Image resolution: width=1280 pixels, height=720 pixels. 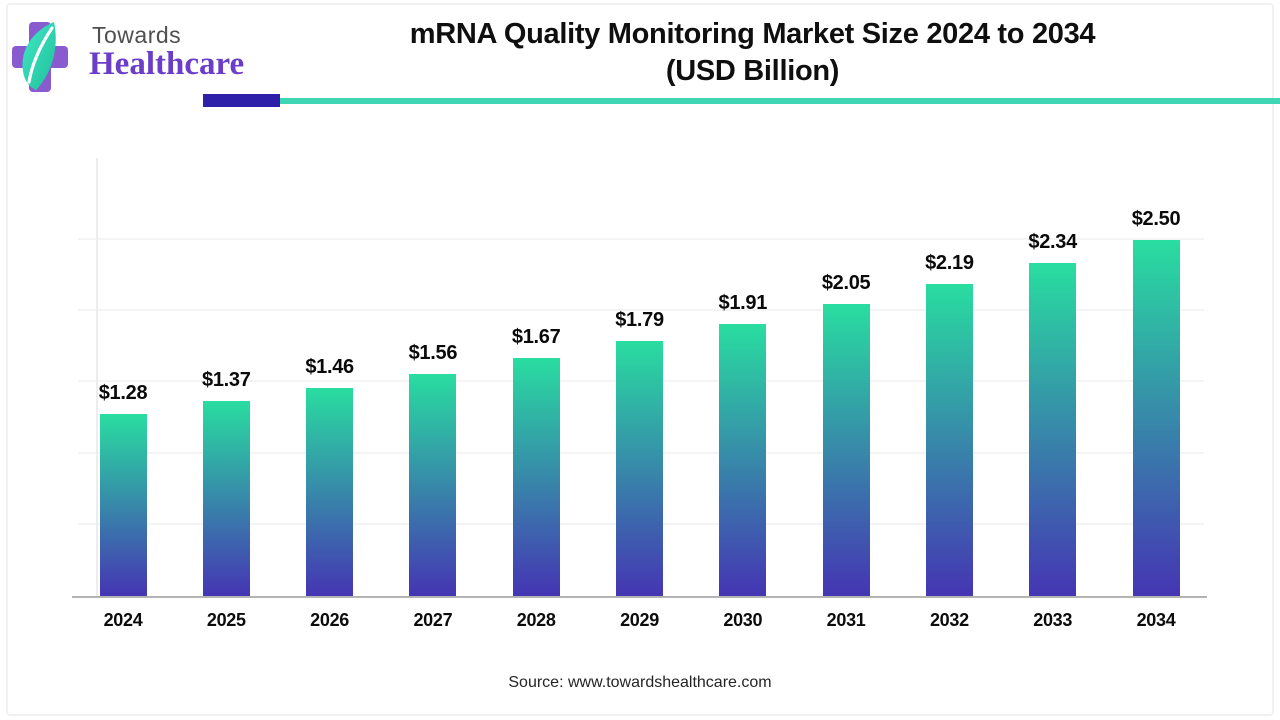 What do you see at coordinates (1156, 418) in the screenshot?
I see `bar-2034` at bounding box center [1156, 418].